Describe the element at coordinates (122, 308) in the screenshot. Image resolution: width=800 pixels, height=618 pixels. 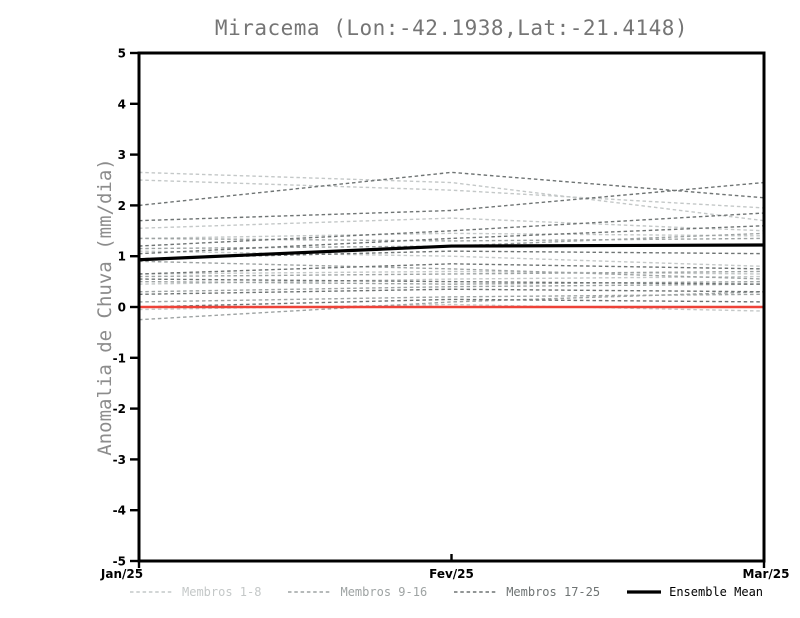
I see `y-tick-label: 0` at that location.